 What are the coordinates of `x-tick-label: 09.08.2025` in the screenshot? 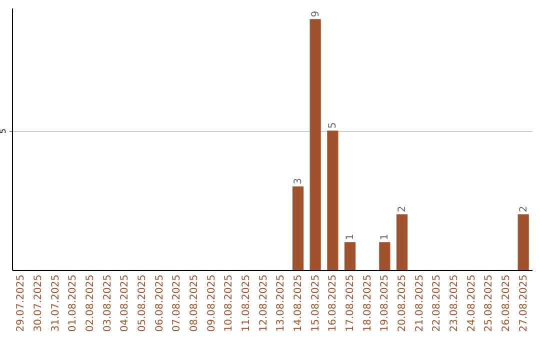 It's located at (212, 303).